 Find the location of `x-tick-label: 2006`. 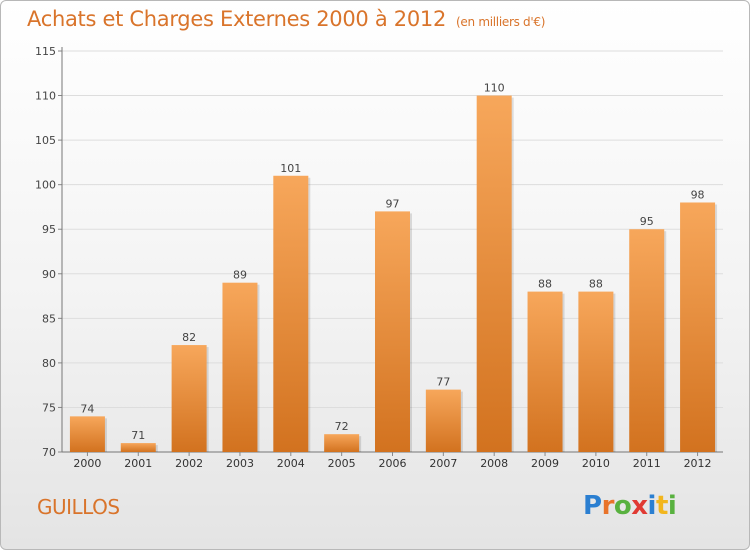

x-tick-label: 2006 is located at coordinates (393, 463).